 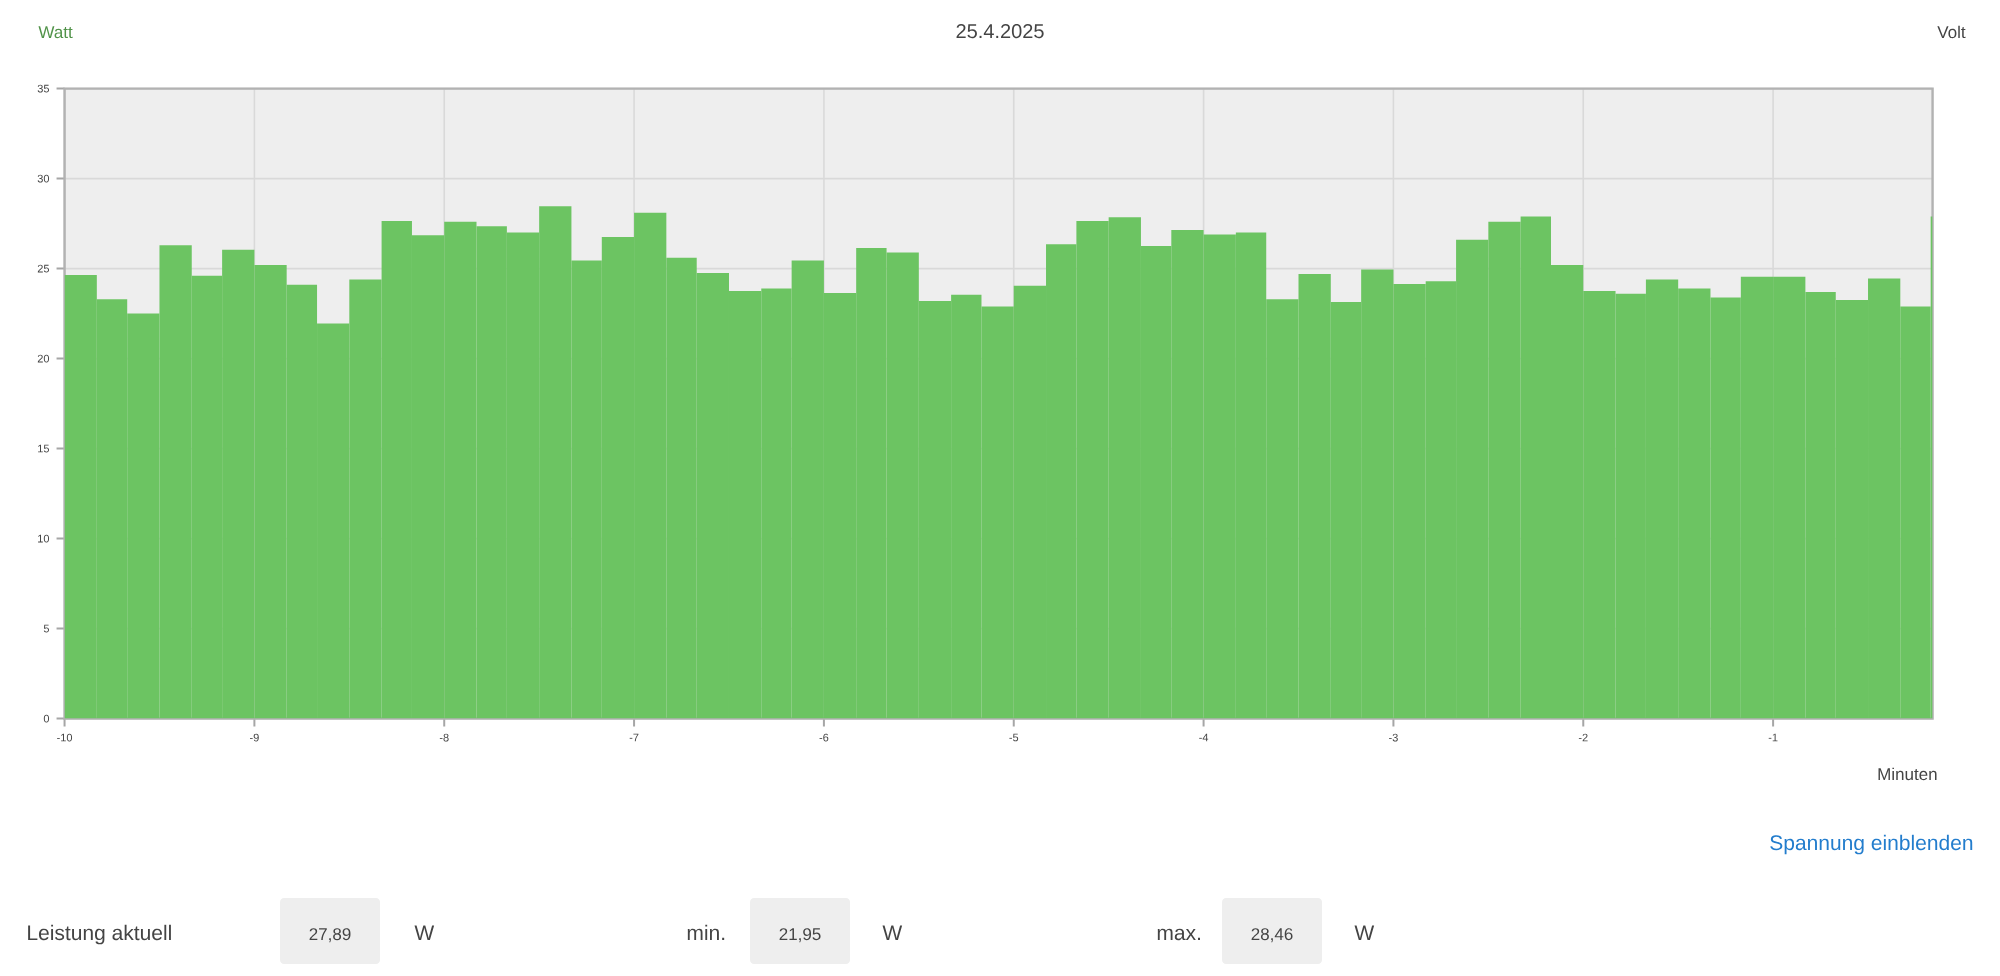 What do you see at coordinates (1179, 934) in the screenshot?
I see `text: max.` at bounding box center [1179, 934].